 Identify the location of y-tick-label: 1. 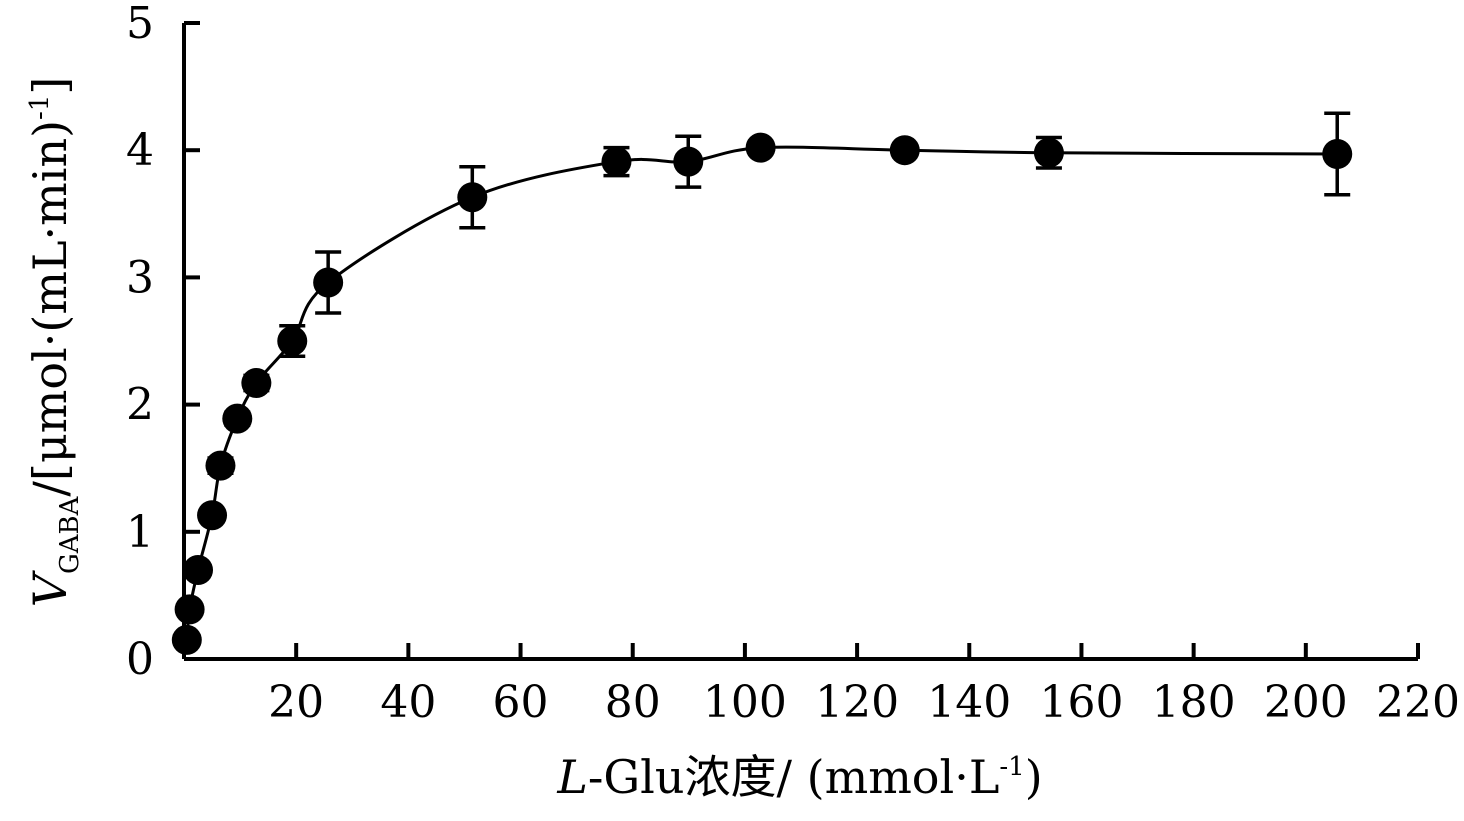
(140, 532).